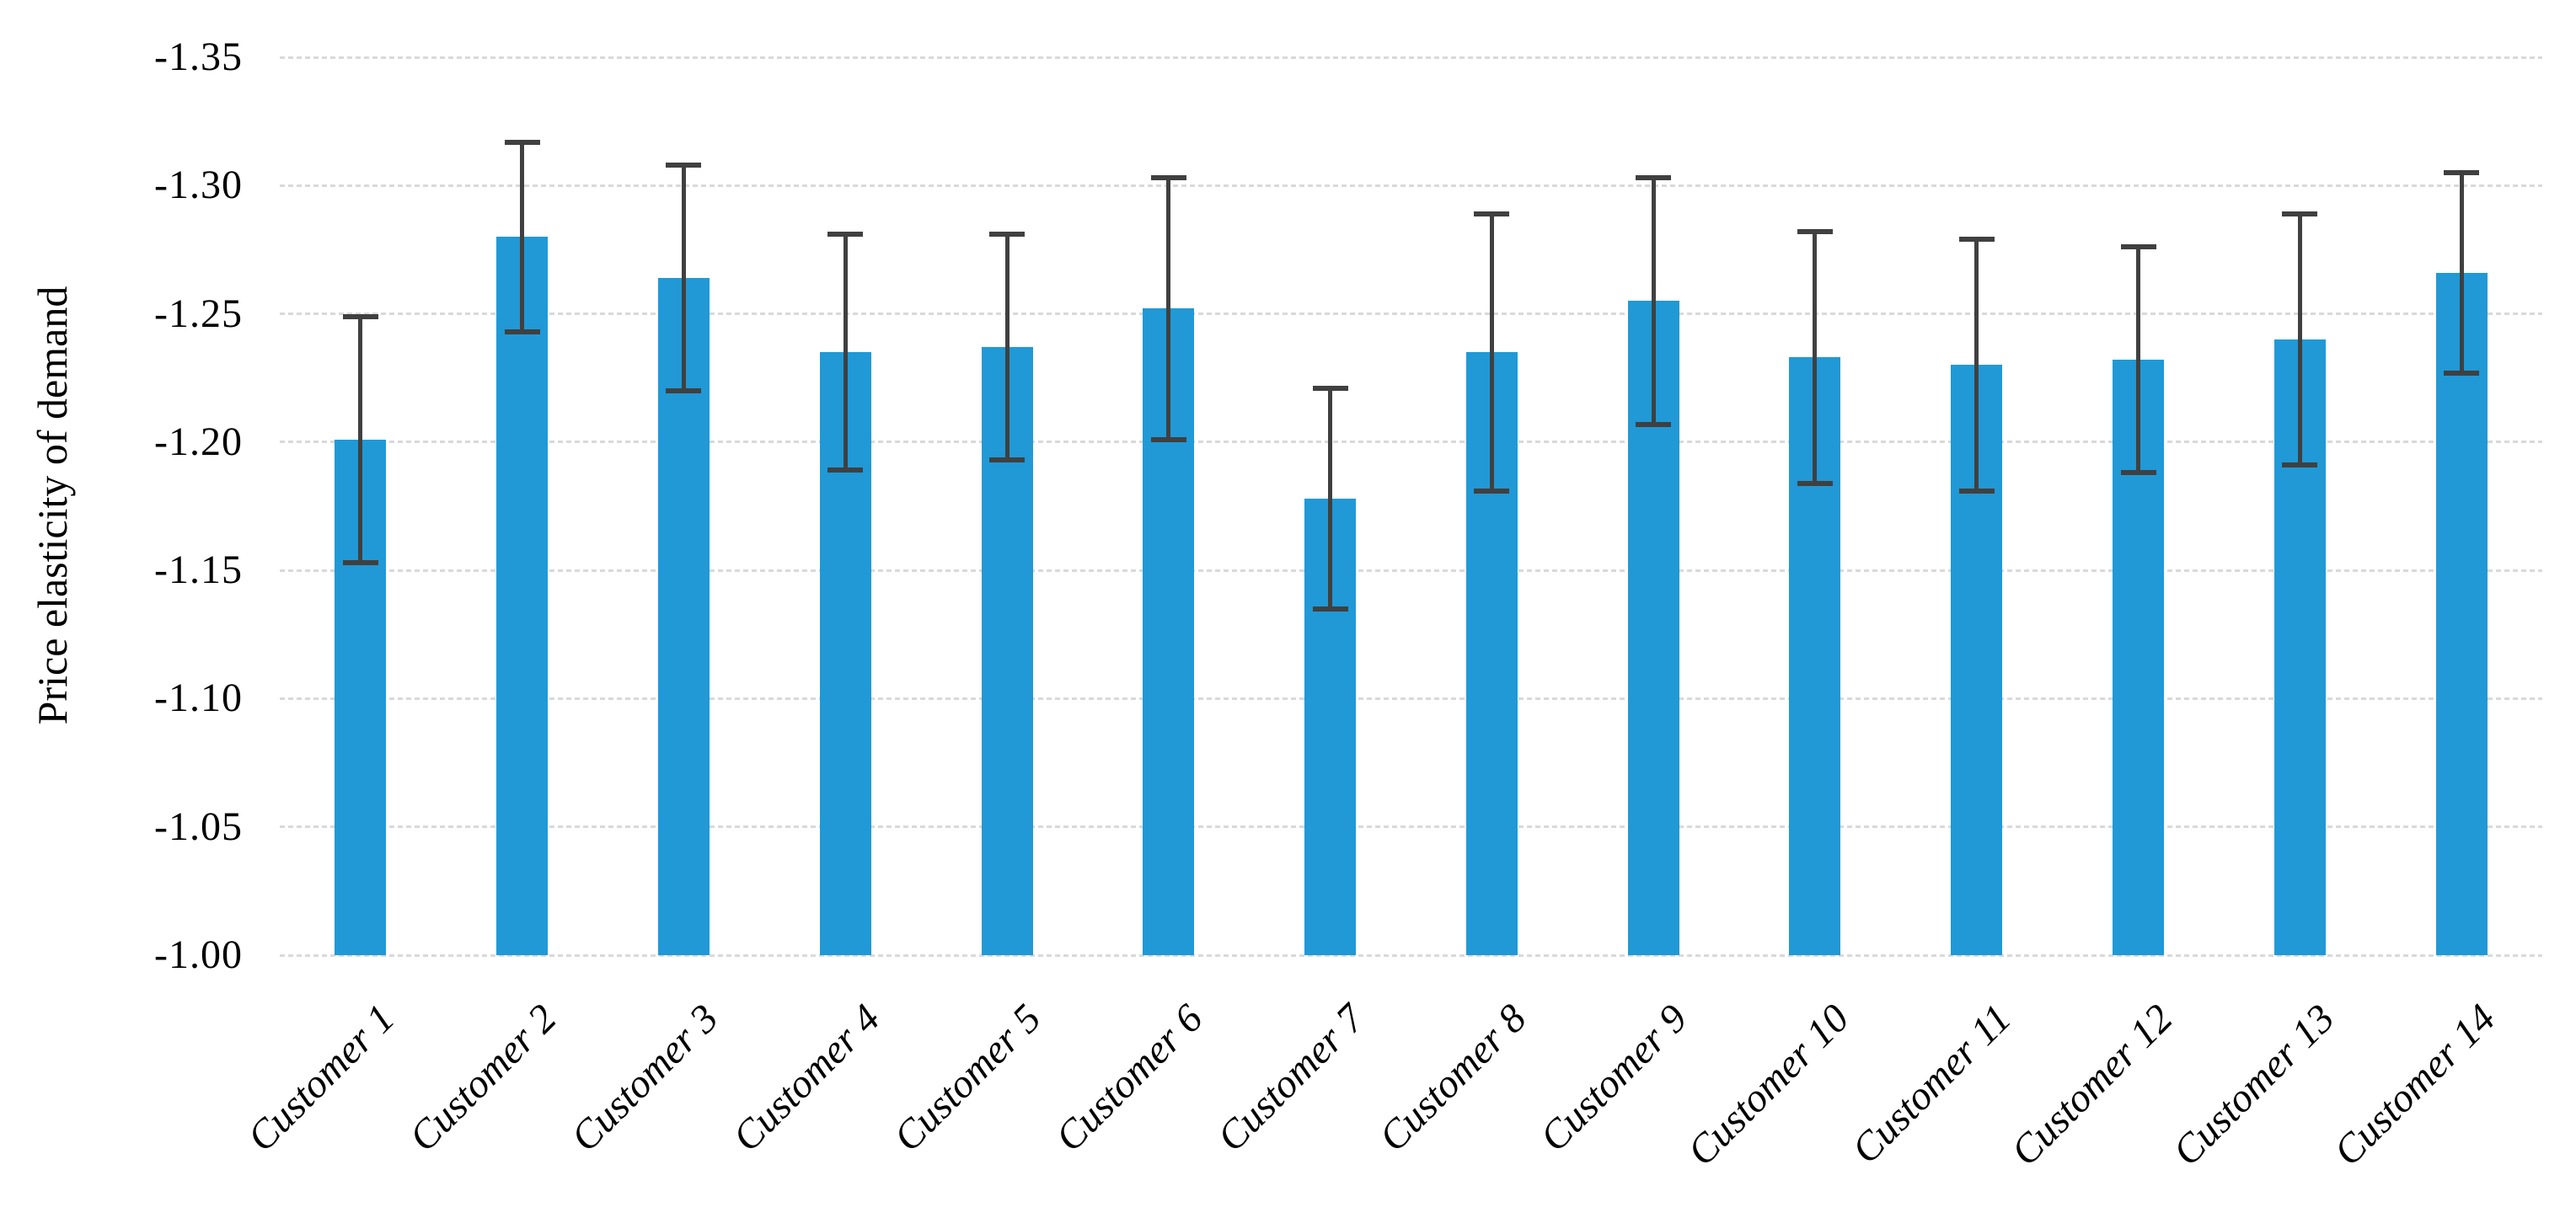 The image size is (2576, 1218). I want to click on x-axis-label-text: Customer 10, so click(1769, 1085).